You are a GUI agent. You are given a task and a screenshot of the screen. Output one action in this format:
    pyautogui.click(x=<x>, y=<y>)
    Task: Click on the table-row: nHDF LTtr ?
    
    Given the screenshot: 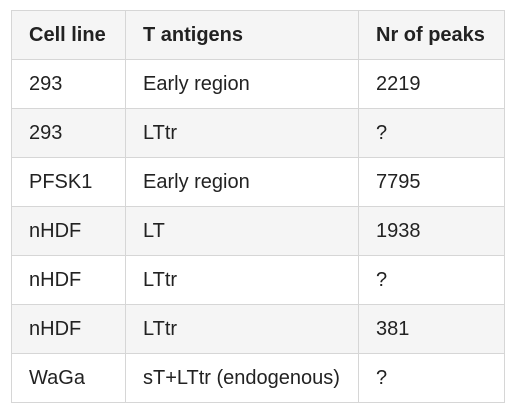 What is the action you would take?
    pyautogui.click(x=258, y=280)
    